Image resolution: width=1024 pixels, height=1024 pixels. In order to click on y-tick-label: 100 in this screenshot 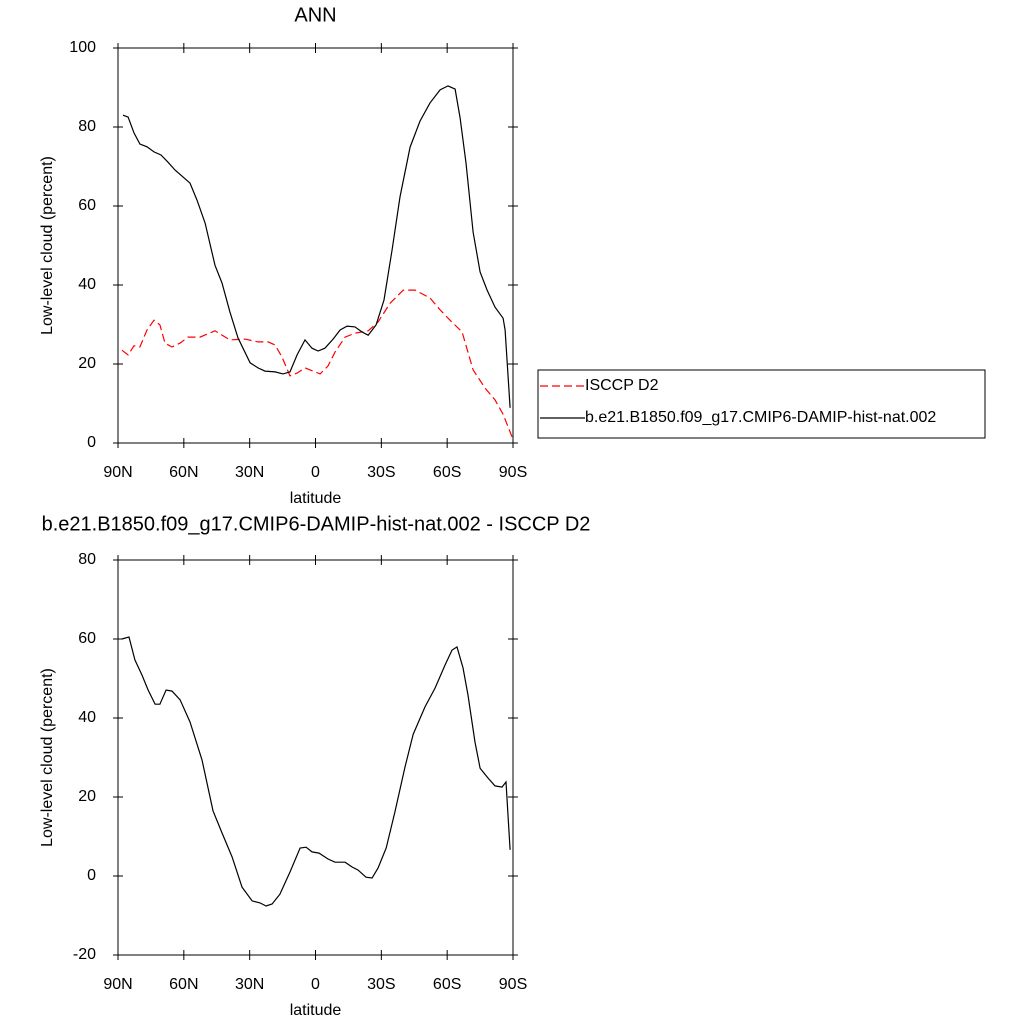, I will do `click(82, 47)`.